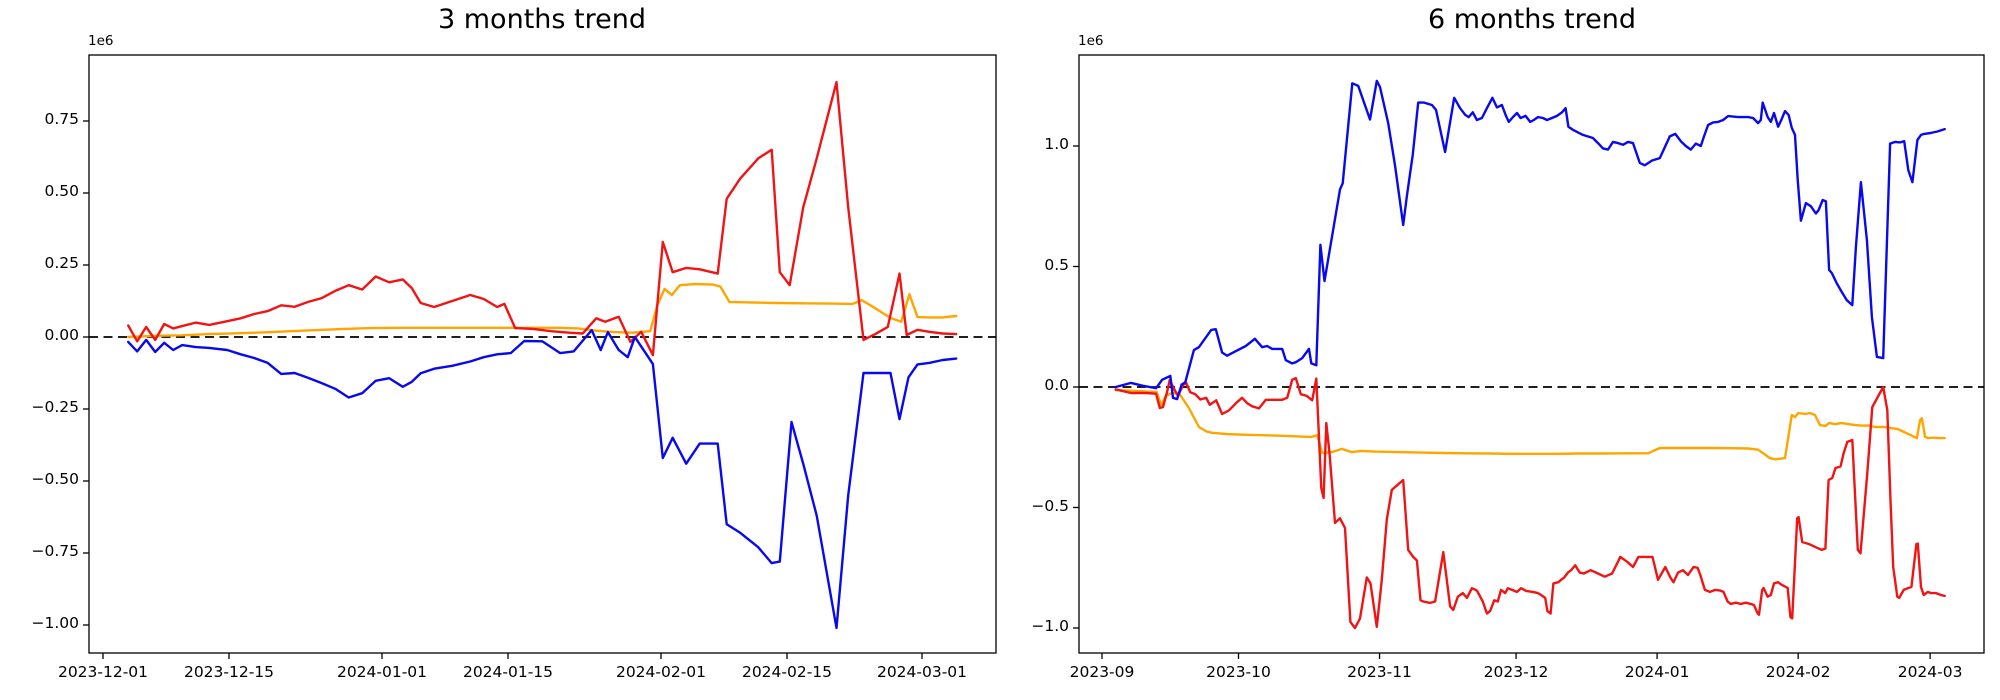 This screenshot has width=2000, height=700. I want to click on x-tick-label: 2023-12-01, so click(103, 672).